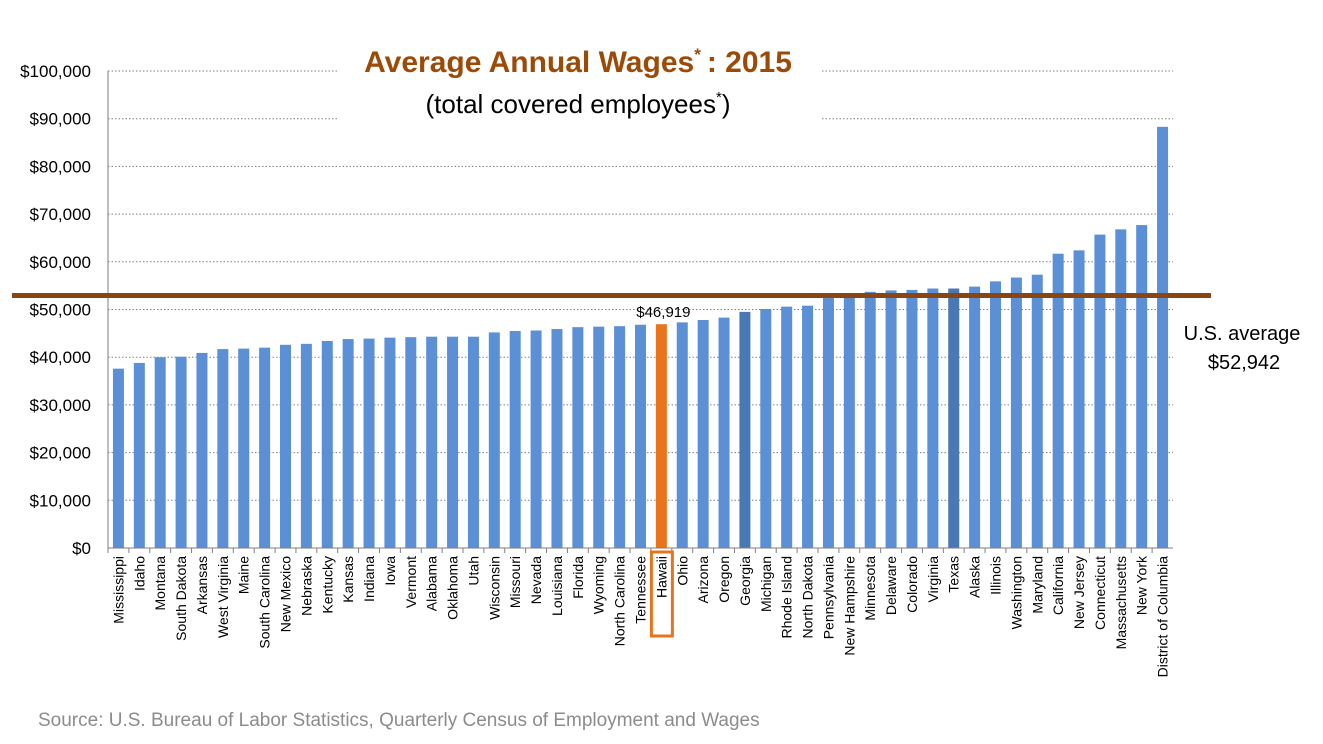  Describe the element at coordinates (536, 580) in the screenshot. I see `x-tick-label: Nevada` at that location.